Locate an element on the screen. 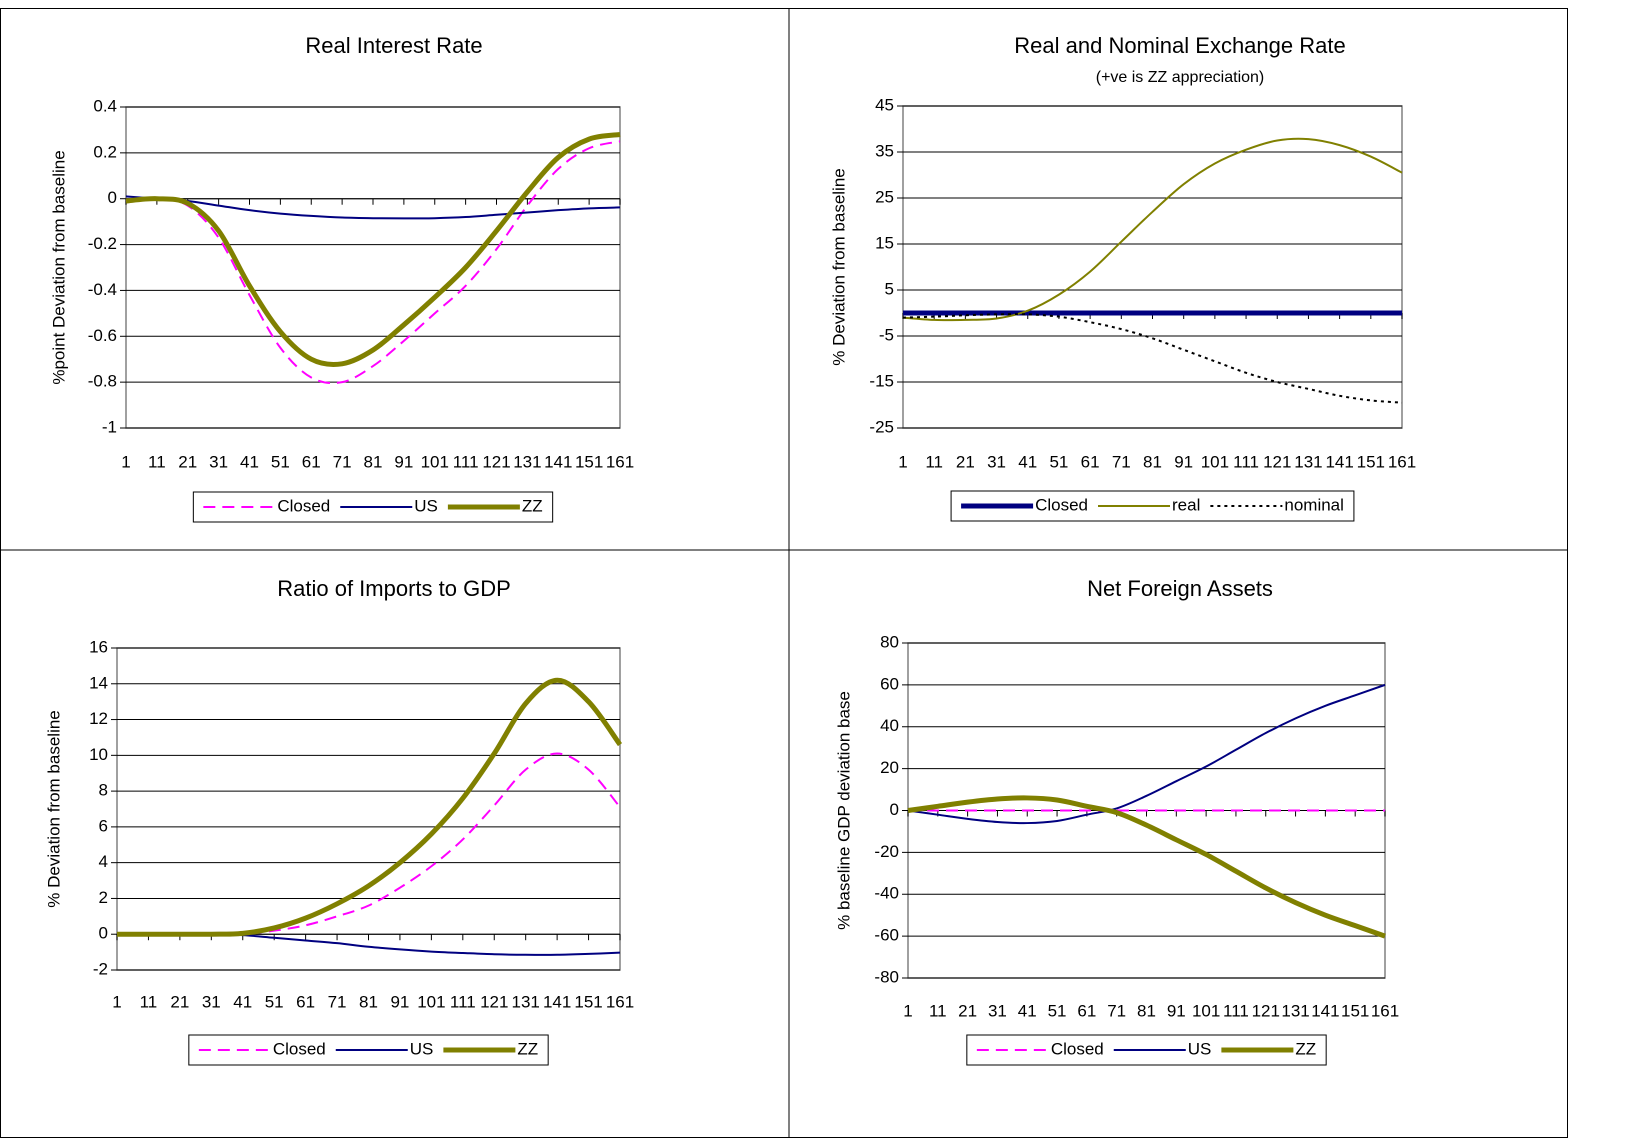  y-tick-label: 8 is located at coordinates (103, 790).